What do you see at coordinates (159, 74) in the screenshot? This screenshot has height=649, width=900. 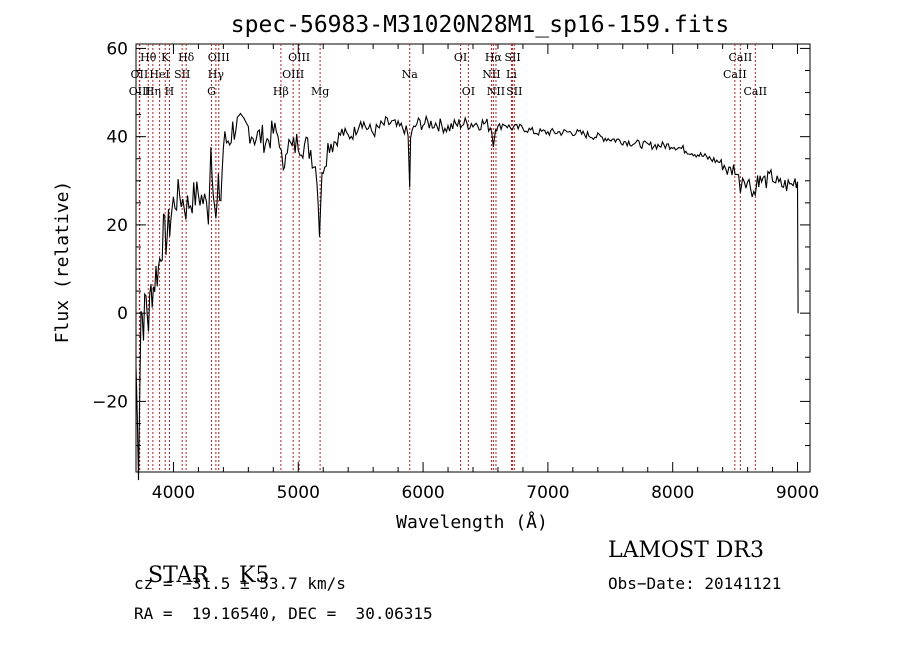 I see `line-label: HeI` at bounding box center [159, 74].